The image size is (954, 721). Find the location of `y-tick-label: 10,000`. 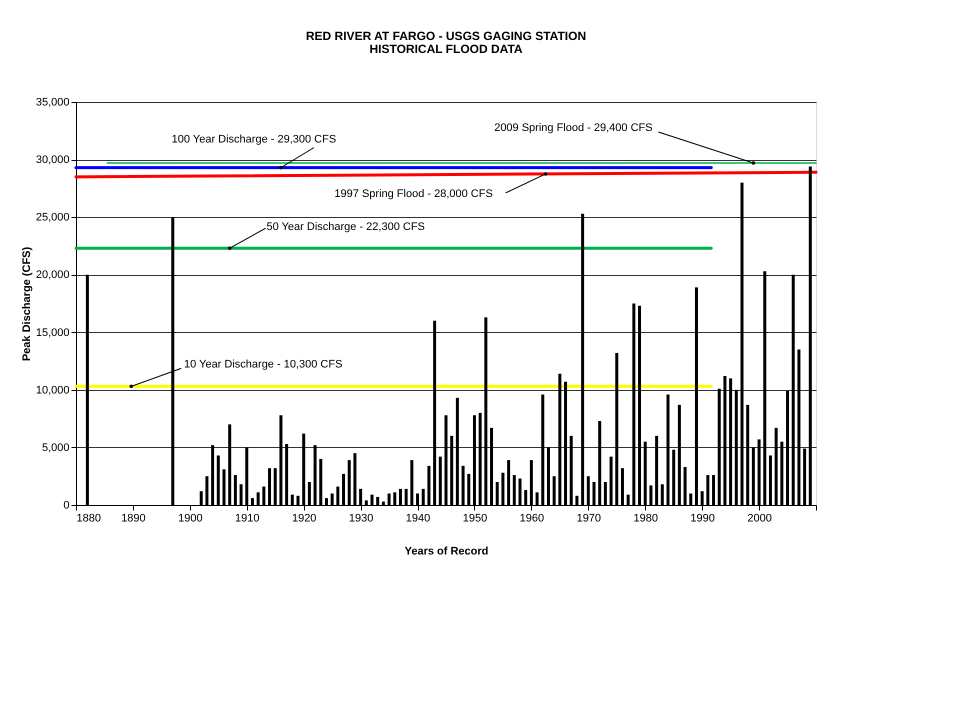

y-tick-label: 10,000 is located at coordinates (53, 390).